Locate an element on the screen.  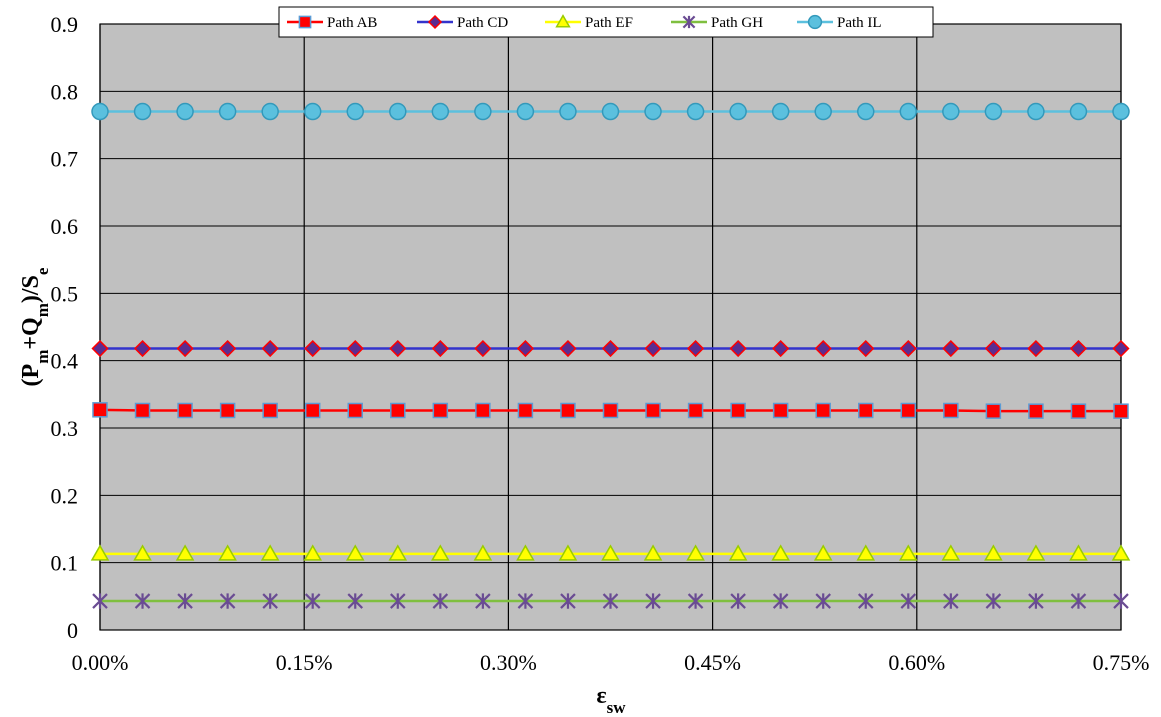
x-tick-label: 0.60% is located at coordinates (916, 662).